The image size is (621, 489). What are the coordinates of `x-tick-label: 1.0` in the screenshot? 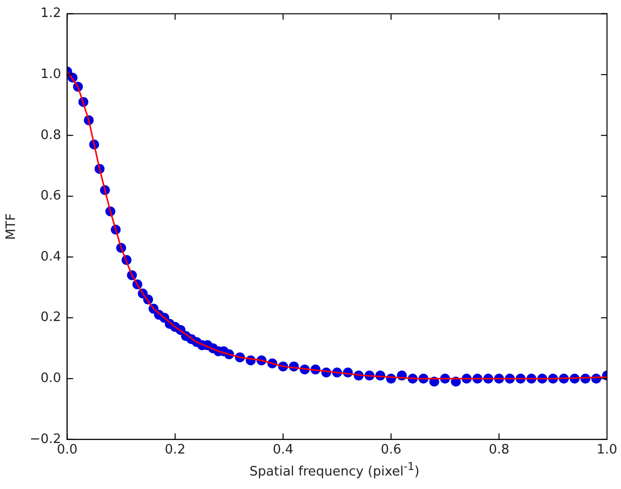 It's located at (607, 450).